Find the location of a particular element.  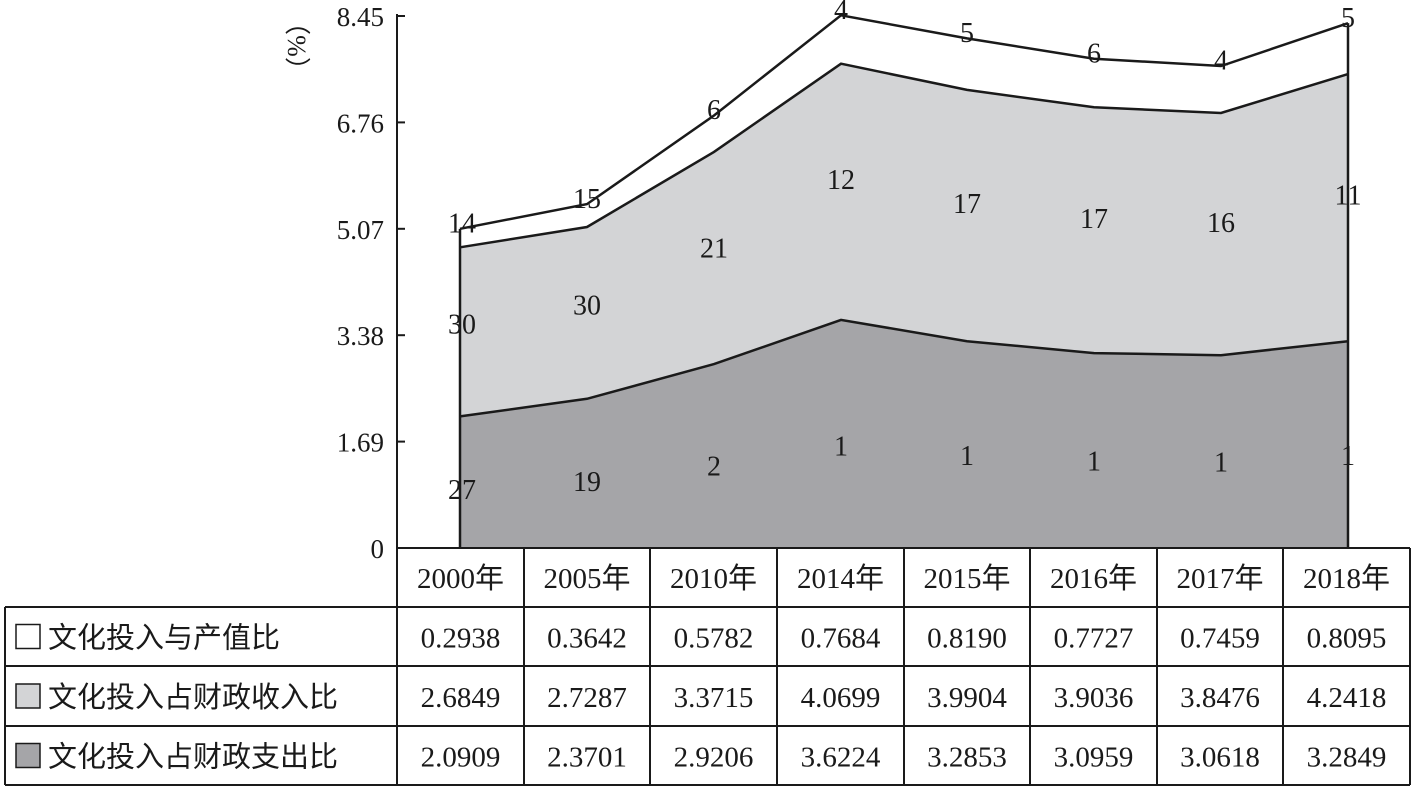

table-cell: 3.9904 is located at coordinates (967, 698).